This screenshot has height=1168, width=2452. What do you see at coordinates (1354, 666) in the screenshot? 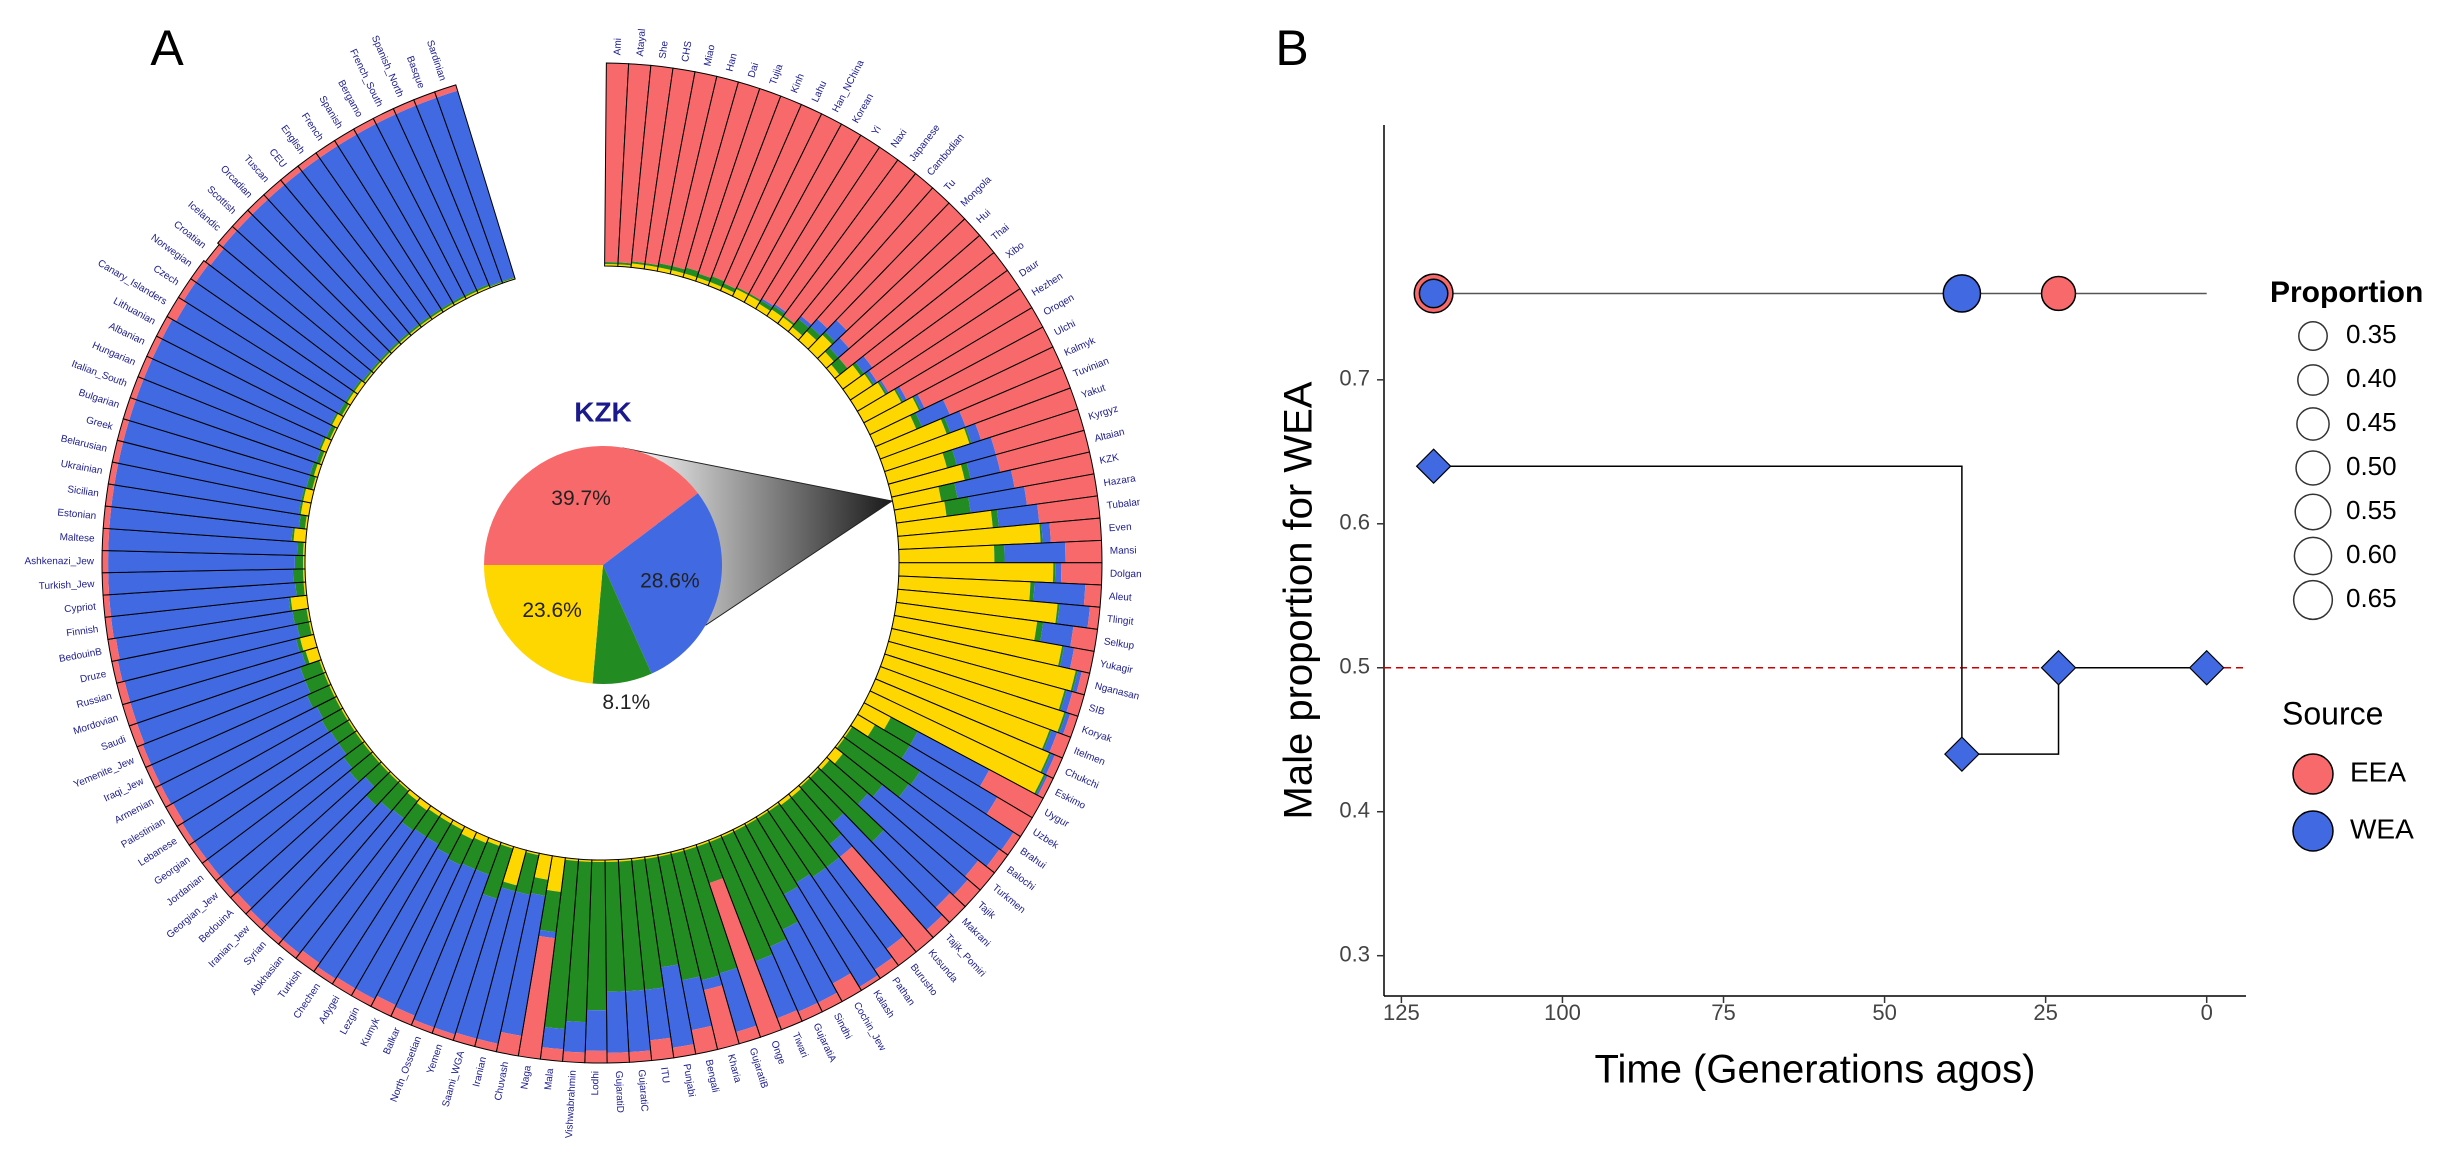
I see `y-tick-label: 0.5` at bounding box center [1354, 666].